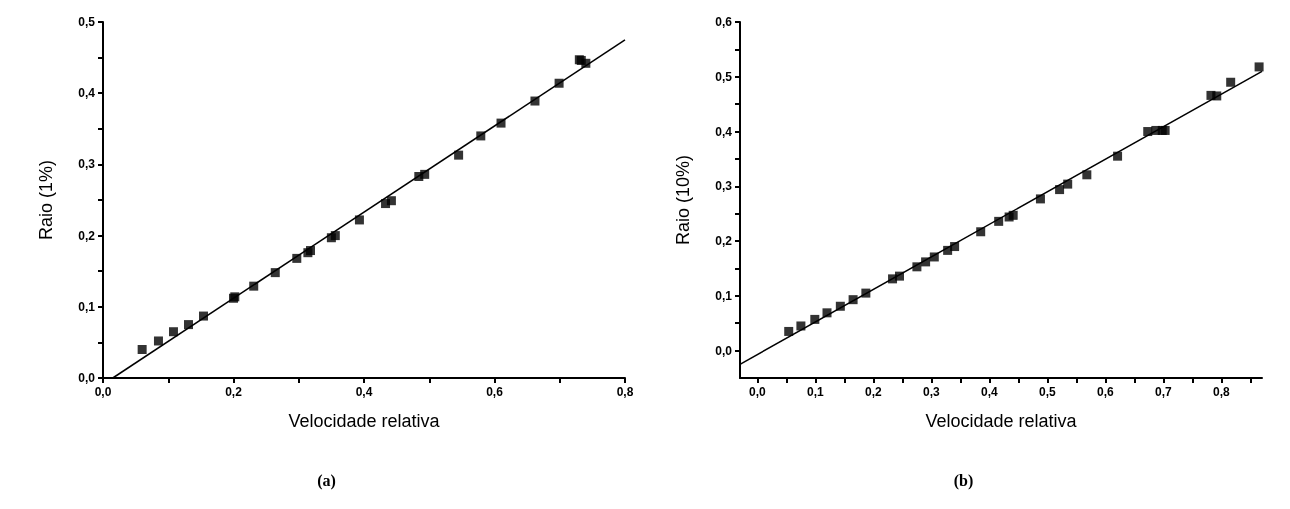 The width and height of the screenshot is (1290, 509). I want to click on x-tick-label: 0,1, so click(816, 392).